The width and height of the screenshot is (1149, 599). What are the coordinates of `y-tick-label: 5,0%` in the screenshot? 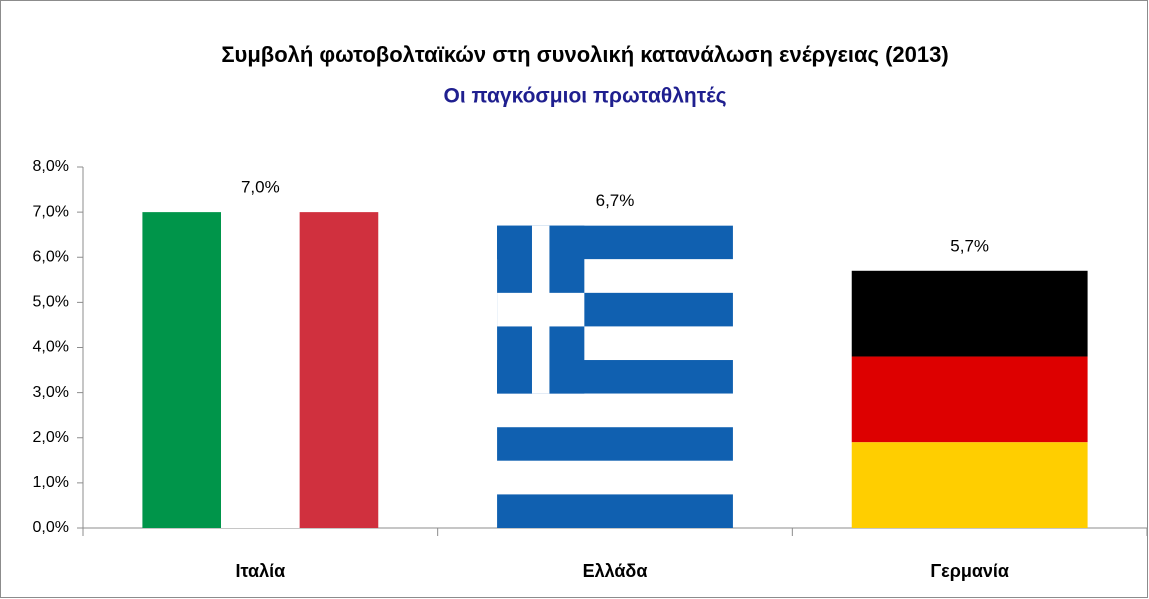 It's located at (51, 302).